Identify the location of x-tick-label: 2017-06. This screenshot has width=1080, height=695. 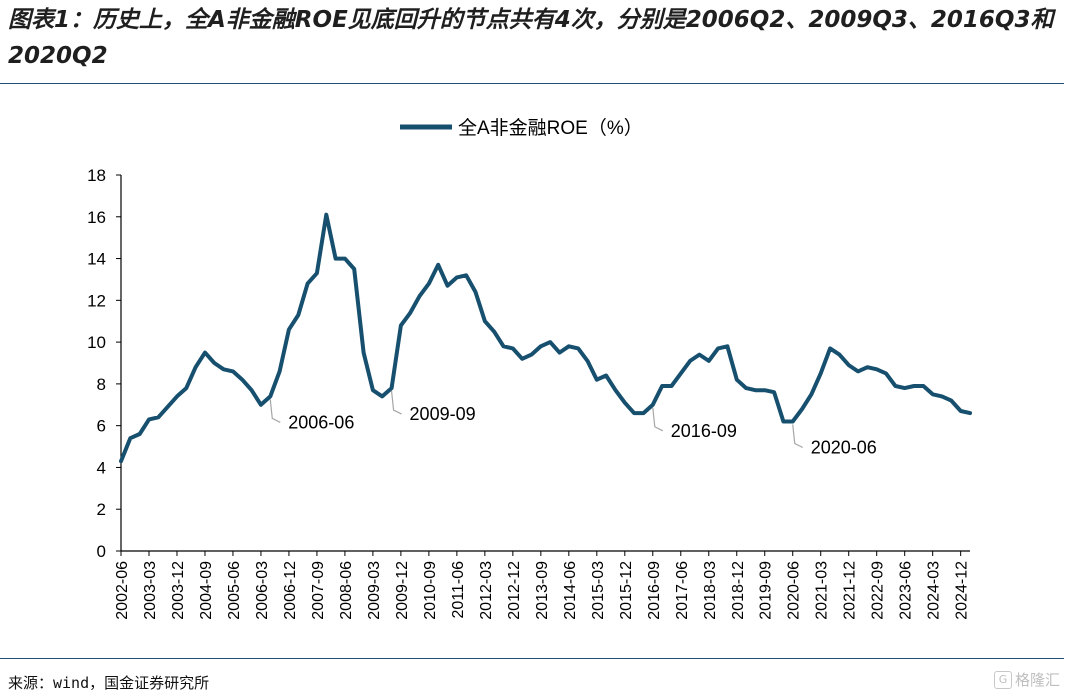
(682, 590).